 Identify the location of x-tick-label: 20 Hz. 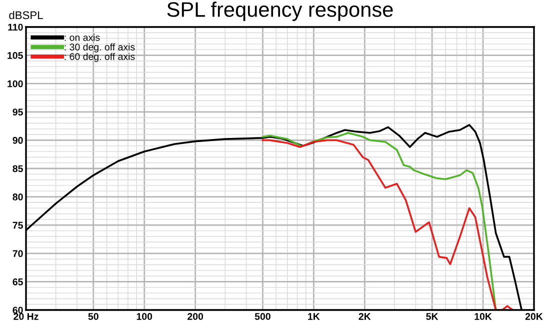
(26, 316).